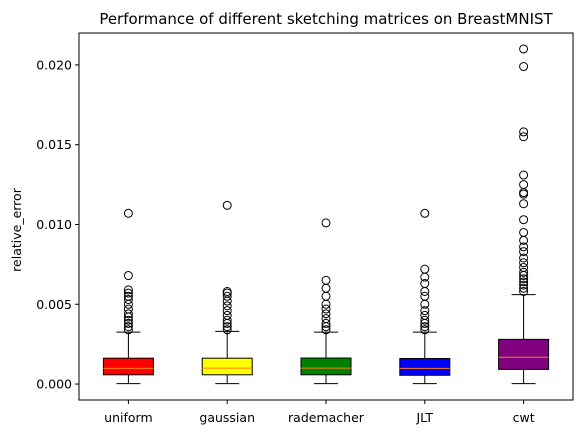  I want to click on y-tick-label: 0.000, so click(54, 384).